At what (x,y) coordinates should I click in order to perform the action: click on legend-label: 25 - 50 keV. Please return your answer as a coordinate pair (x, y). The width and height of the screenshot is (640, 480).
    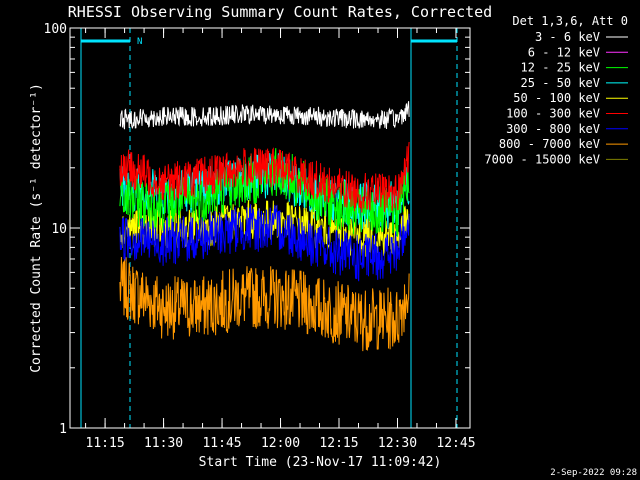
    Looking at the image, I should click on (560, 83).